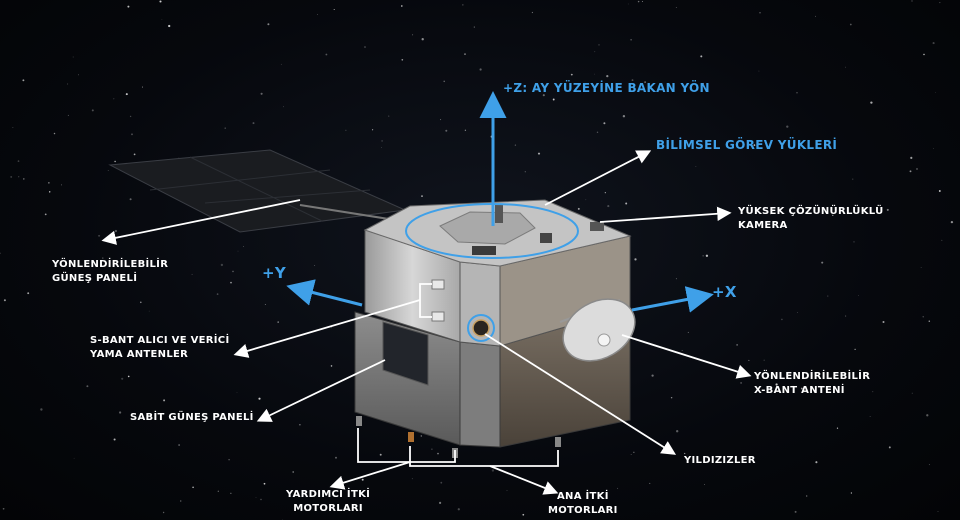  Describe the element at coordinates (328, 502) in the screenshot. I see `aux-thrusters-label: YARDIMCI İTKİ MOTORLARI` at that location.